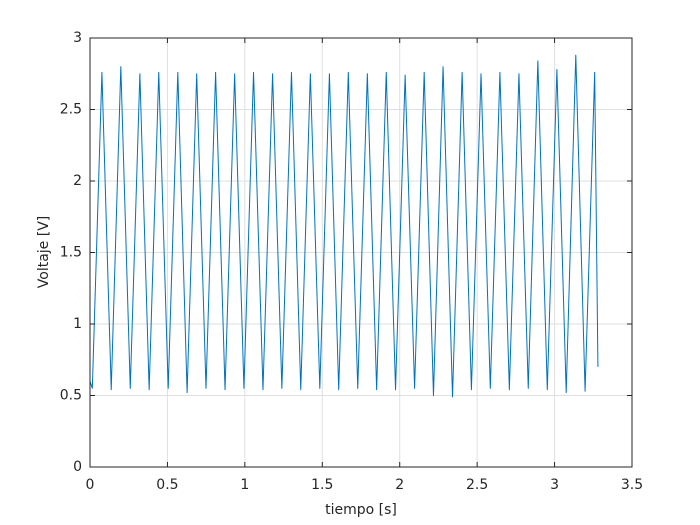 The width and height of the screenshot is (700, 525). I want to click on y-tick-label: 1, so click(77, 324).